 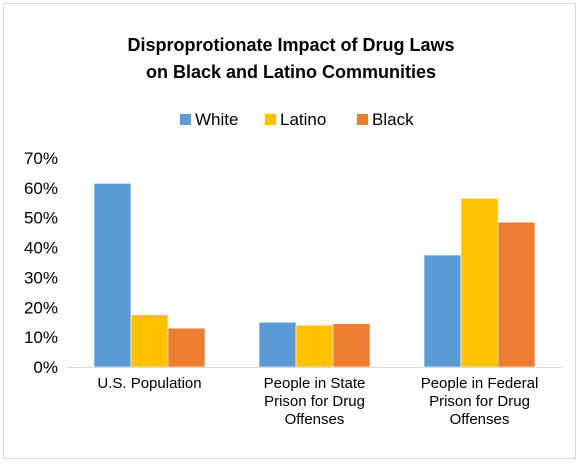 What do you see at coordinates (185, 119) in the screenshot?
I see `legend-swatch-white` at bounding box center [185, 119].